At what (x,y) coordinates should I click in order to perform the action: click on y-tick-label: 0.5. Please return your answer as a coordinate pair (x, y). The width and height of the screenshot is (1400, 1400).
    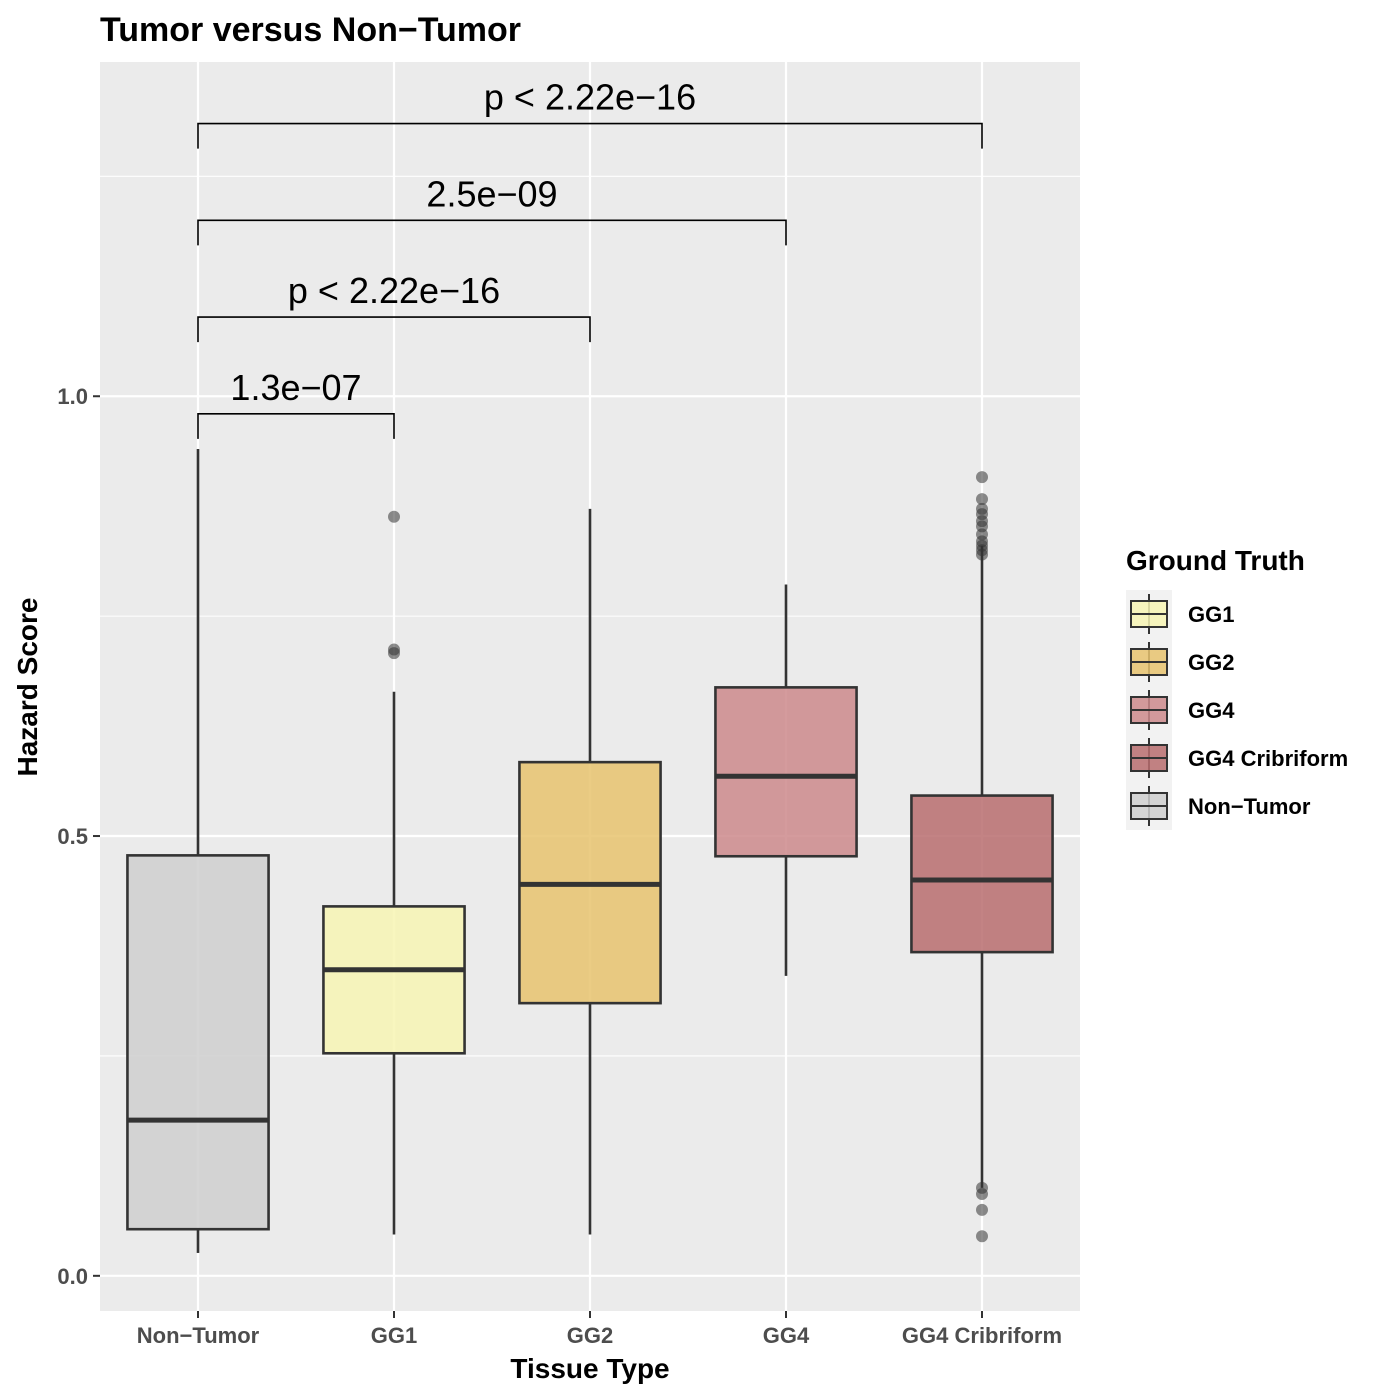
    Looking at the image, I should click on (72, 836).